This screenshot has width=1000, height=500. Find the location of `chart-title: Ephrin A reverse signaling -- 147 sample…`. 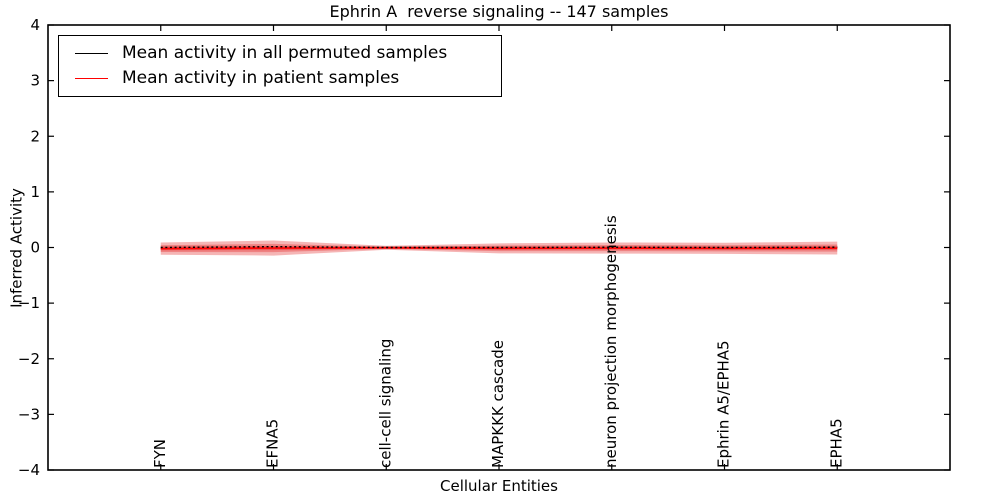

chart-title: Ephrin A reverse signaling -- 147 sample… is located at coordinates (499, 11).